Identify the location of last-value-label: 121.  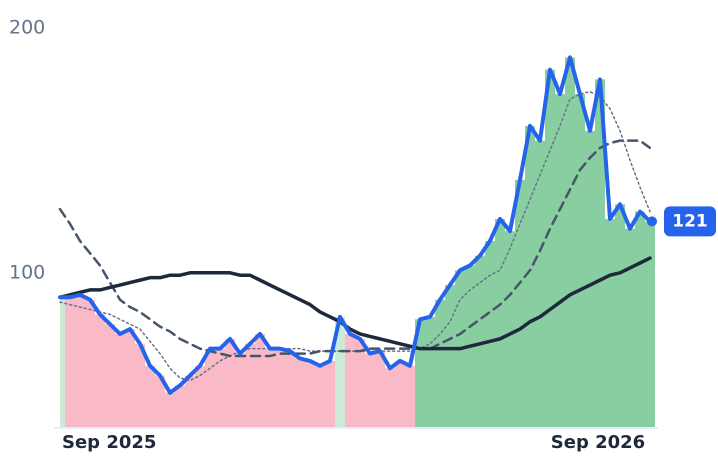
(690, 221).